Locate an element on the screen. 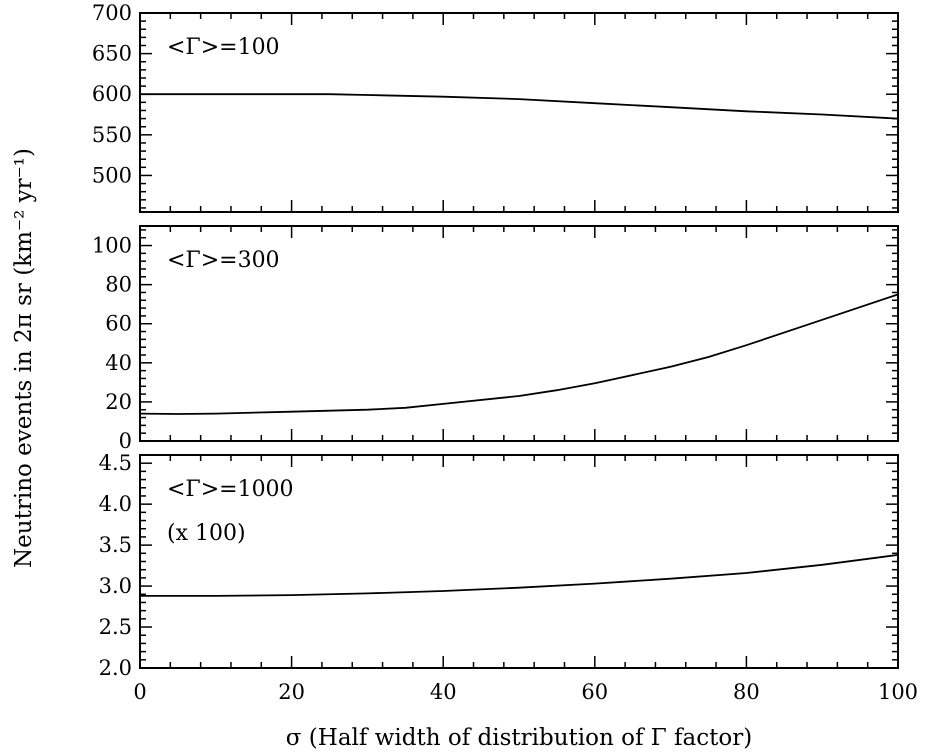  y-tick-label: 4.5 is located at coordinates (115, 463).